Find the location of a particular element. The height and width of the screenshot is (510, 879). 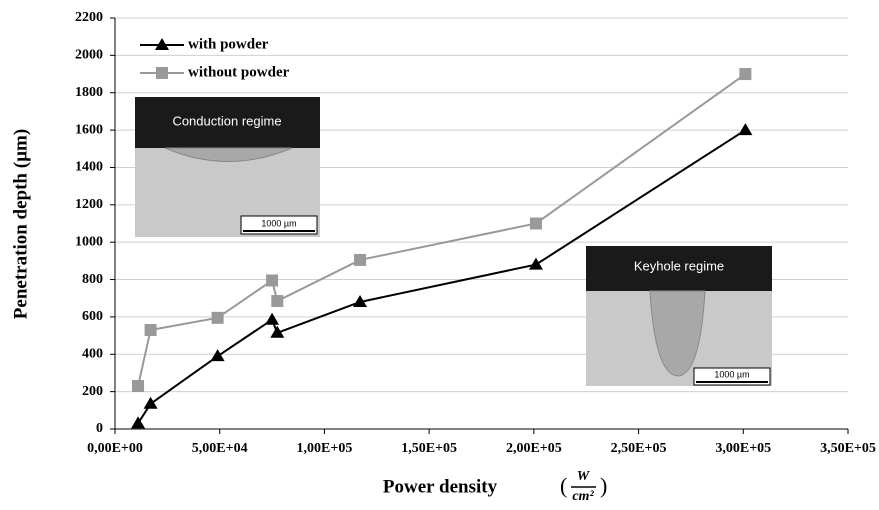

x-tick-label: 5,00E+04 is located at coordinates (220, 448).